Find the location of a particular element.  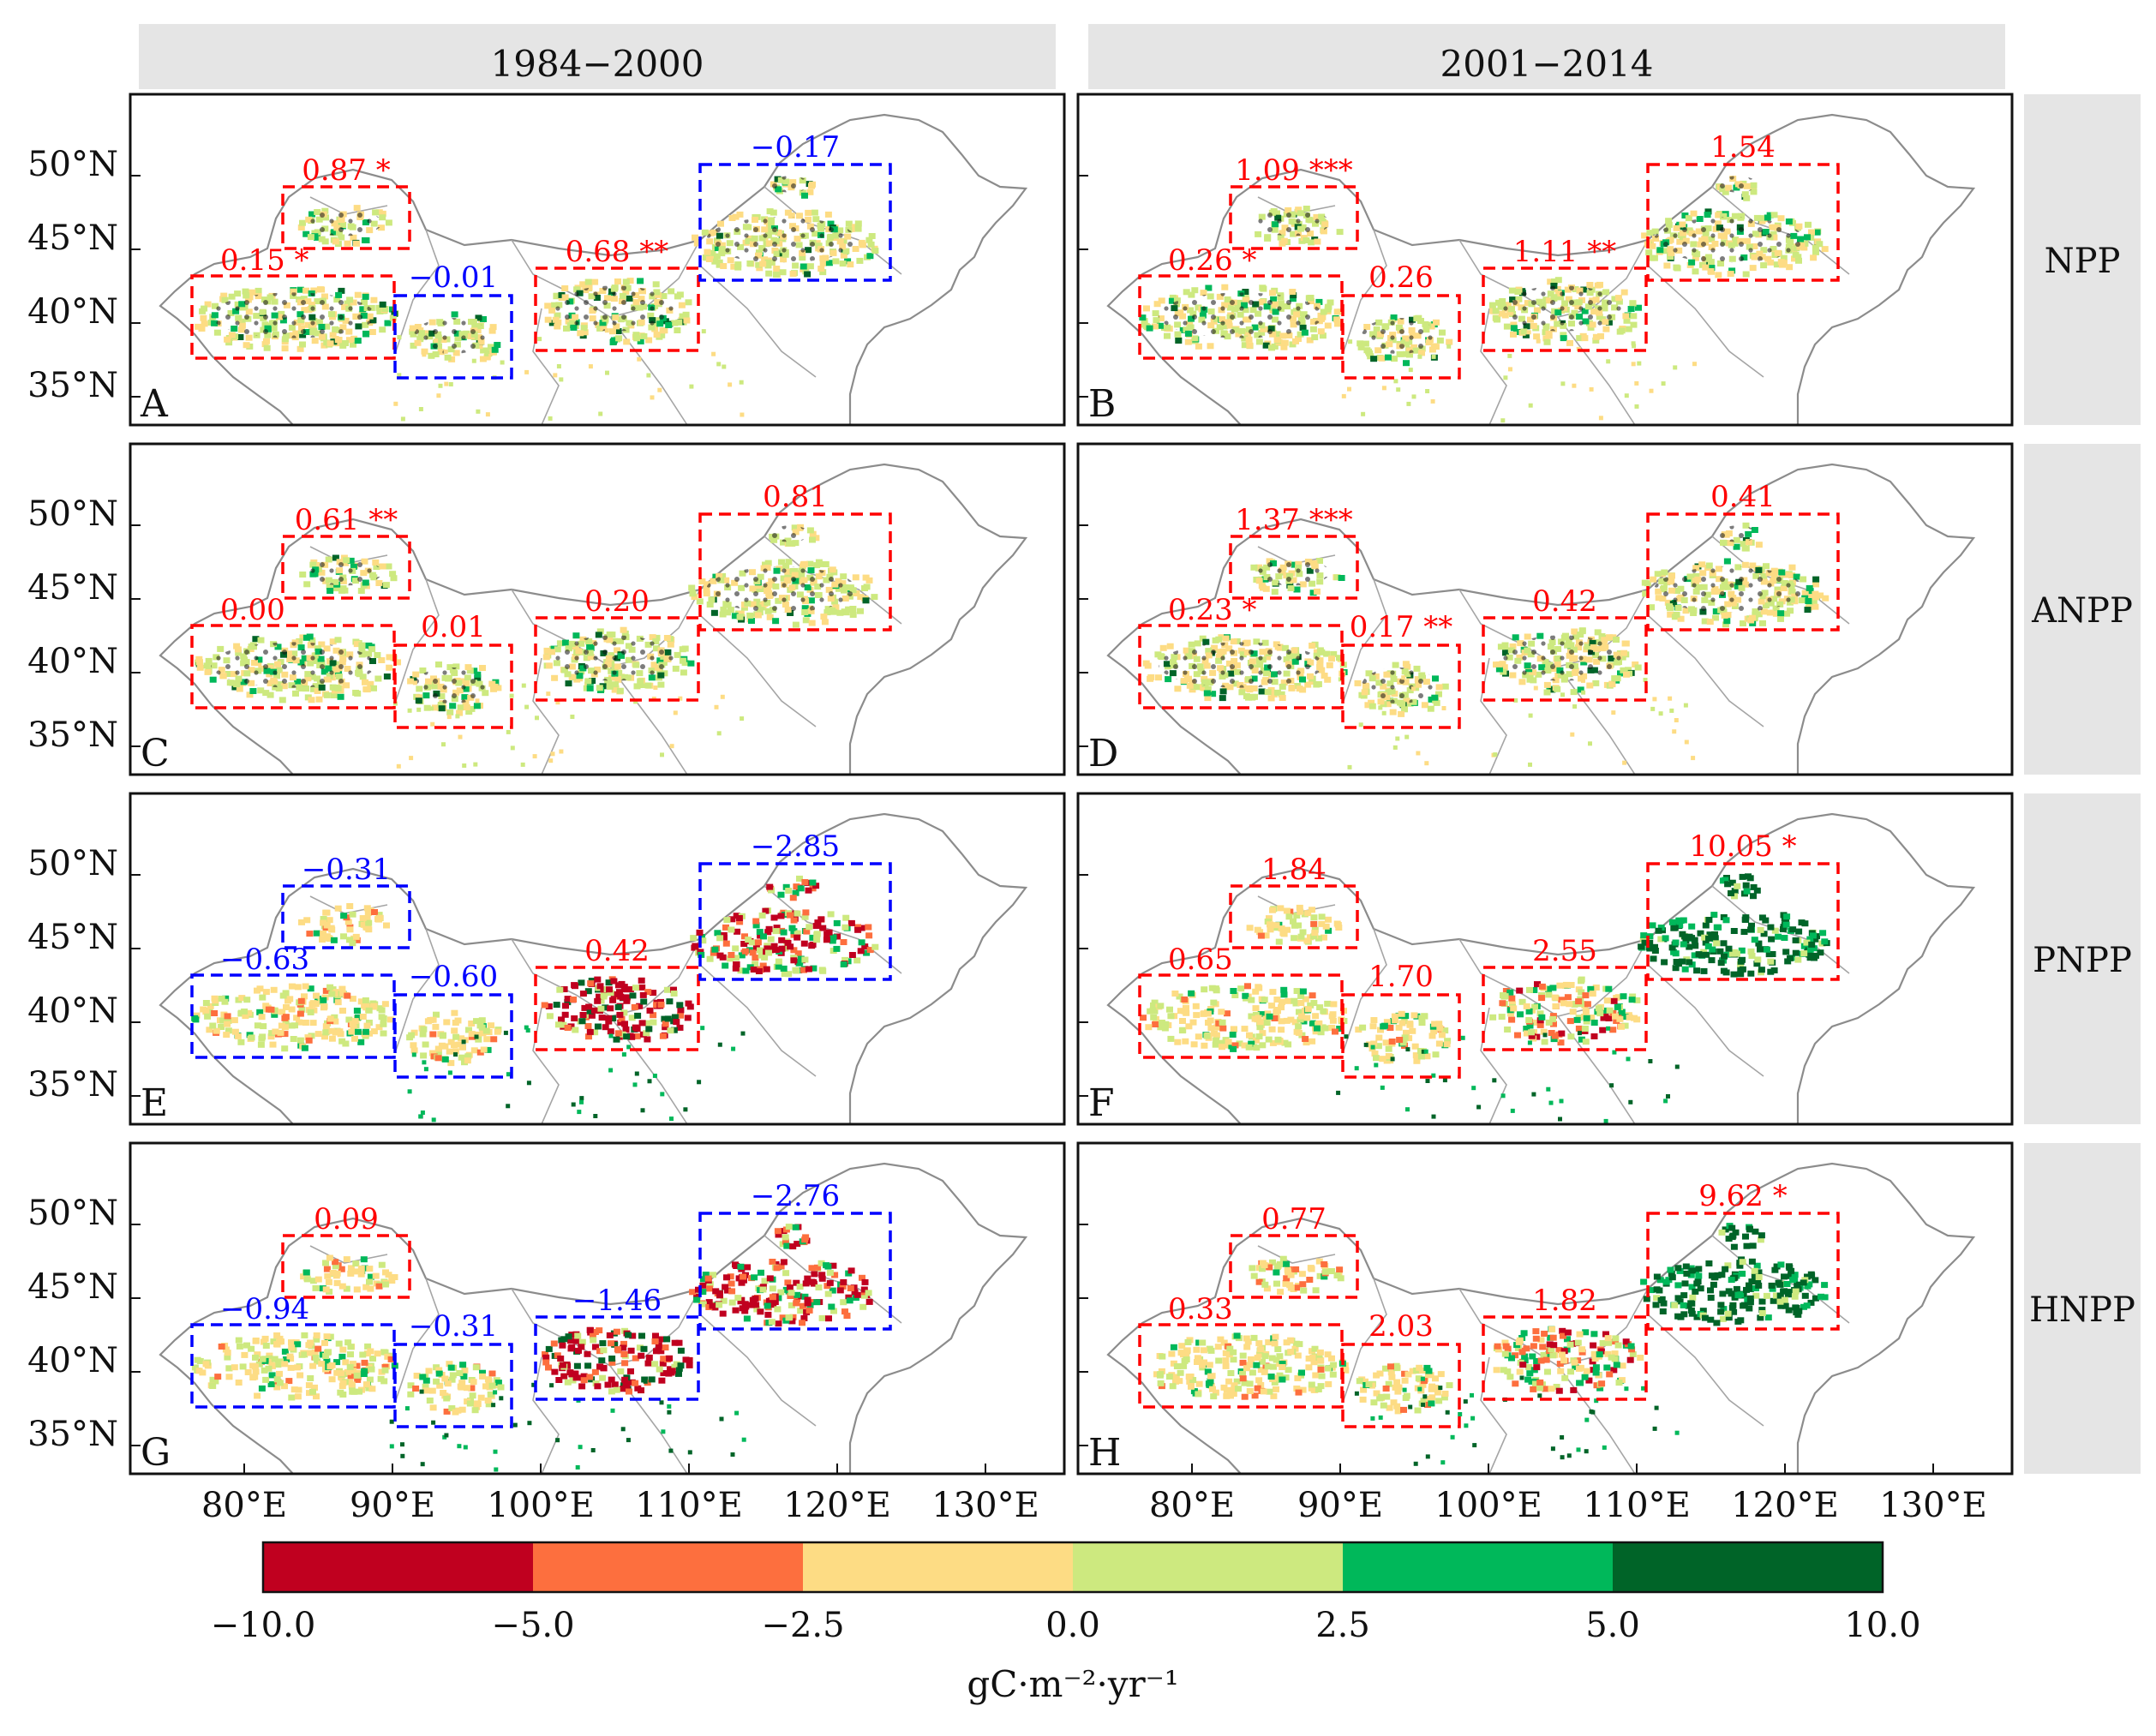

region-trend-label: 0.61 ** is located at coordinates (347, 520).